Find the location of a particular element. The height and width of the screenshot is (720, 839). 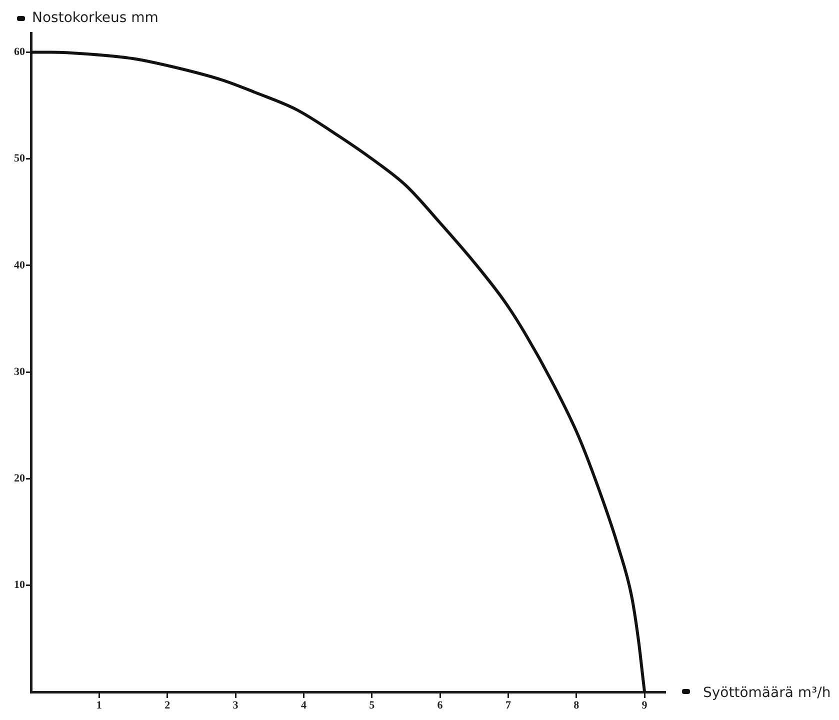

x-tick-label: 3 is located at coordinates (235, 705).